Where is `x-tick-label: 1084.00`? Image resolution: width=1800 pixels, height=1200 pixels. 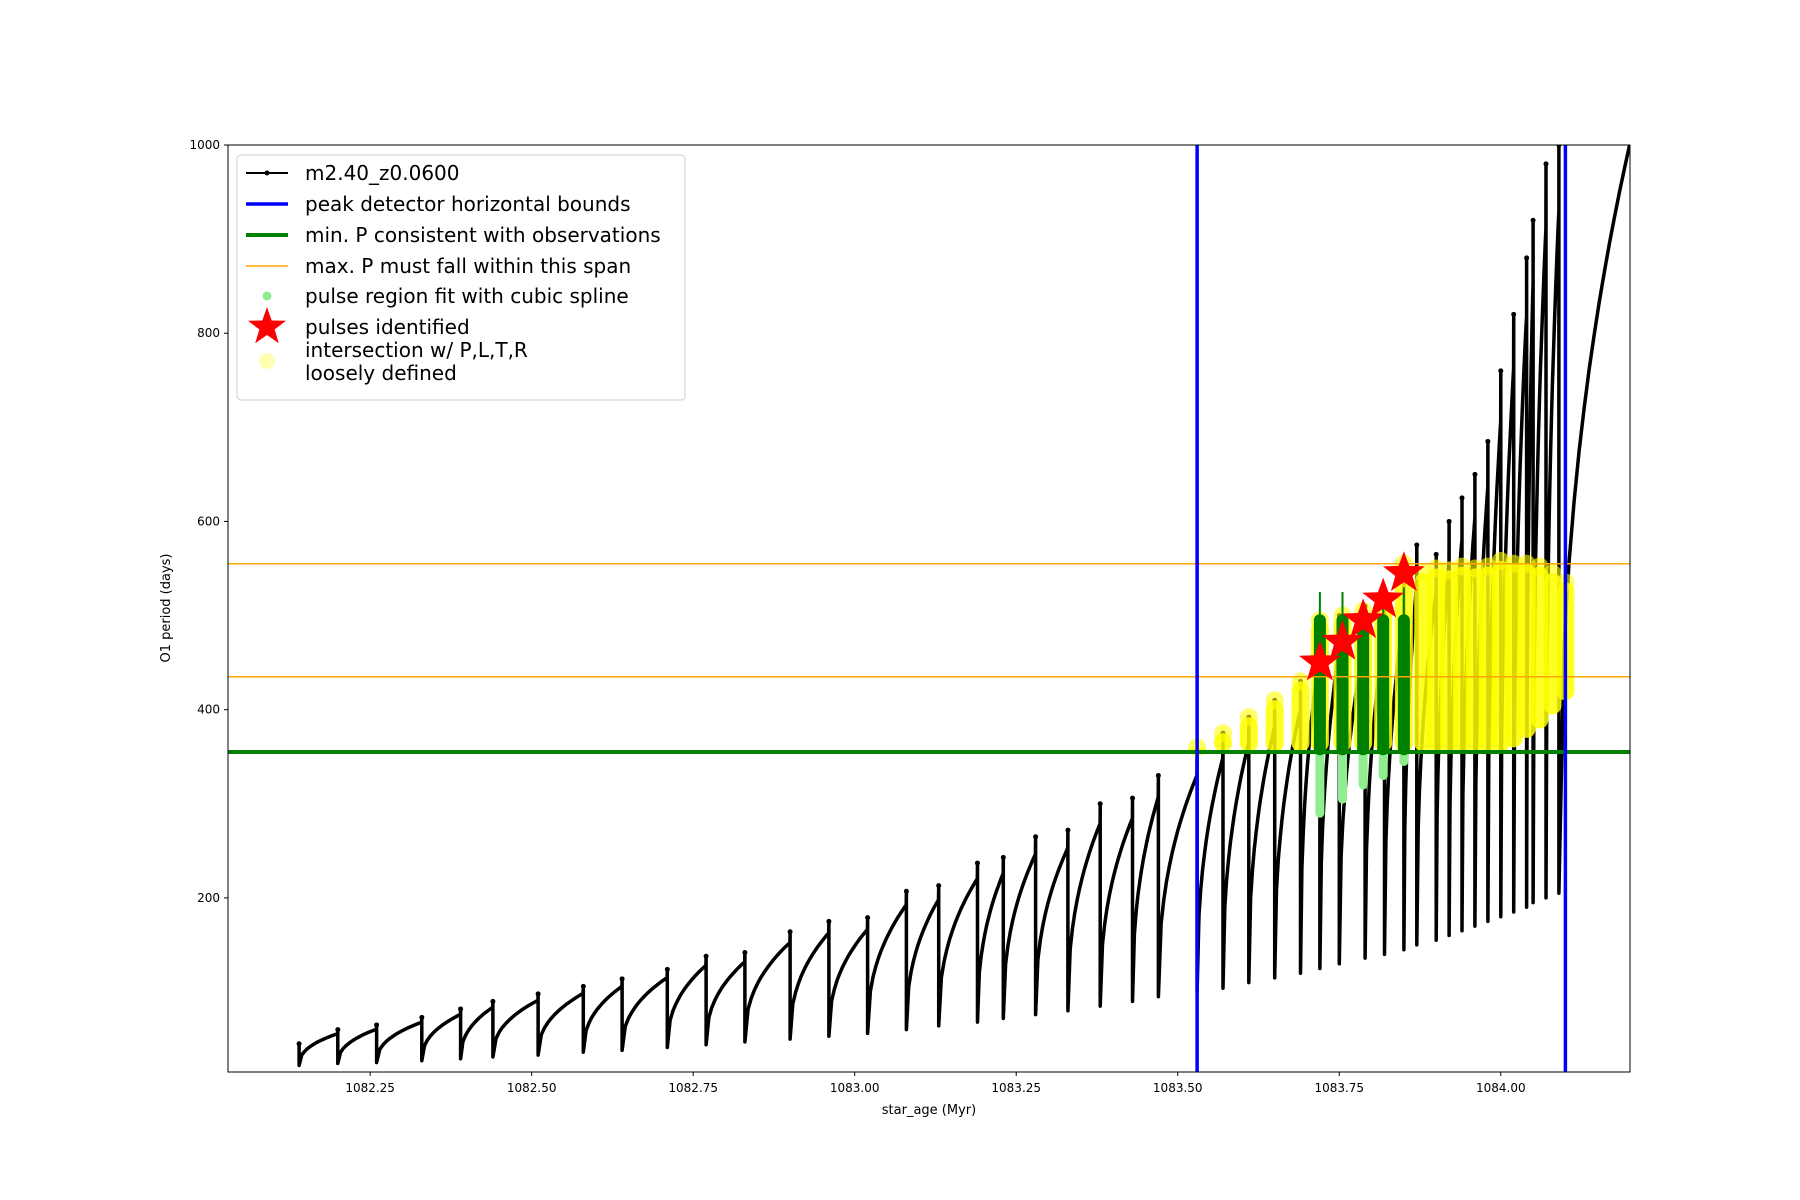 x-tick-label: 1084.00 is located at coordinates (1501, 1088).